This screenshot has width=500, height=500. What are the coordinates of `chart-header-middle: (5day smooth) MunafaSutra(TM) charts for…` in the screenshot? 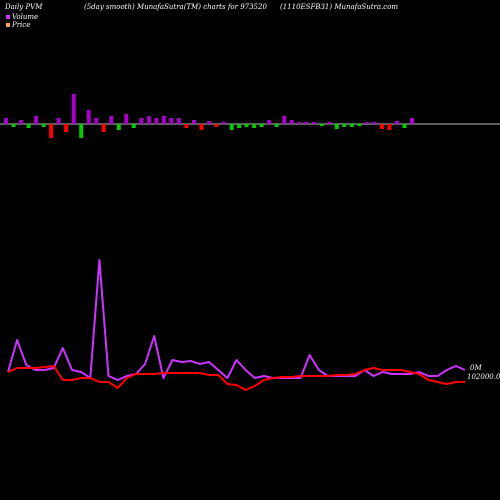 It's located at (175, 7).